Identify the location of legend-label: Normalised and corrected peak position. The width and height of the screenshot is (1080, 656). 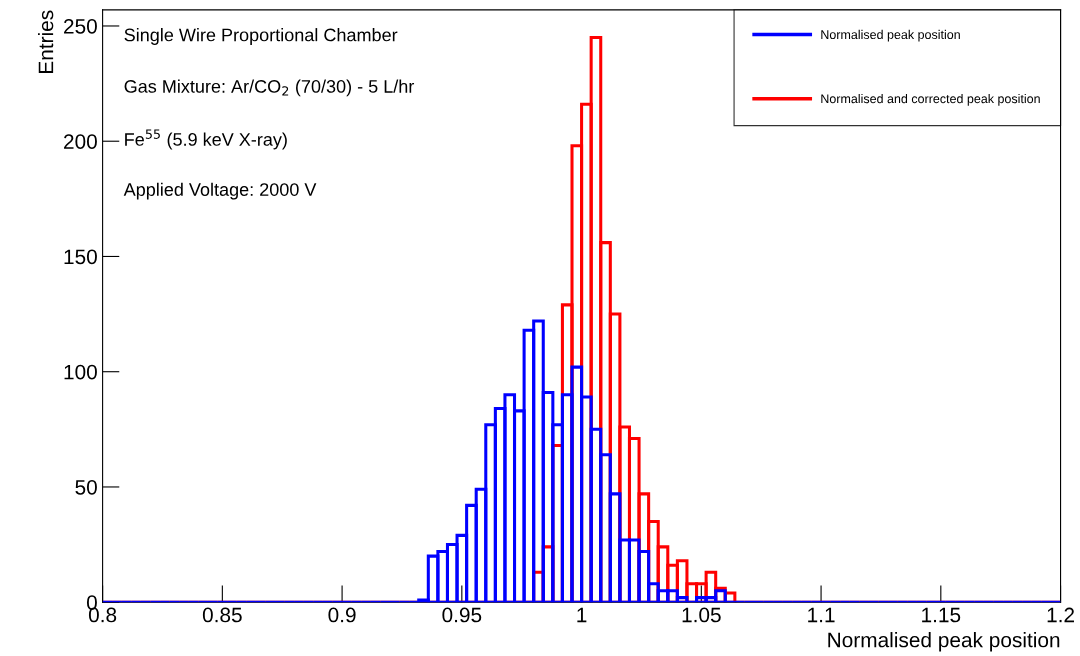
(930, 99).